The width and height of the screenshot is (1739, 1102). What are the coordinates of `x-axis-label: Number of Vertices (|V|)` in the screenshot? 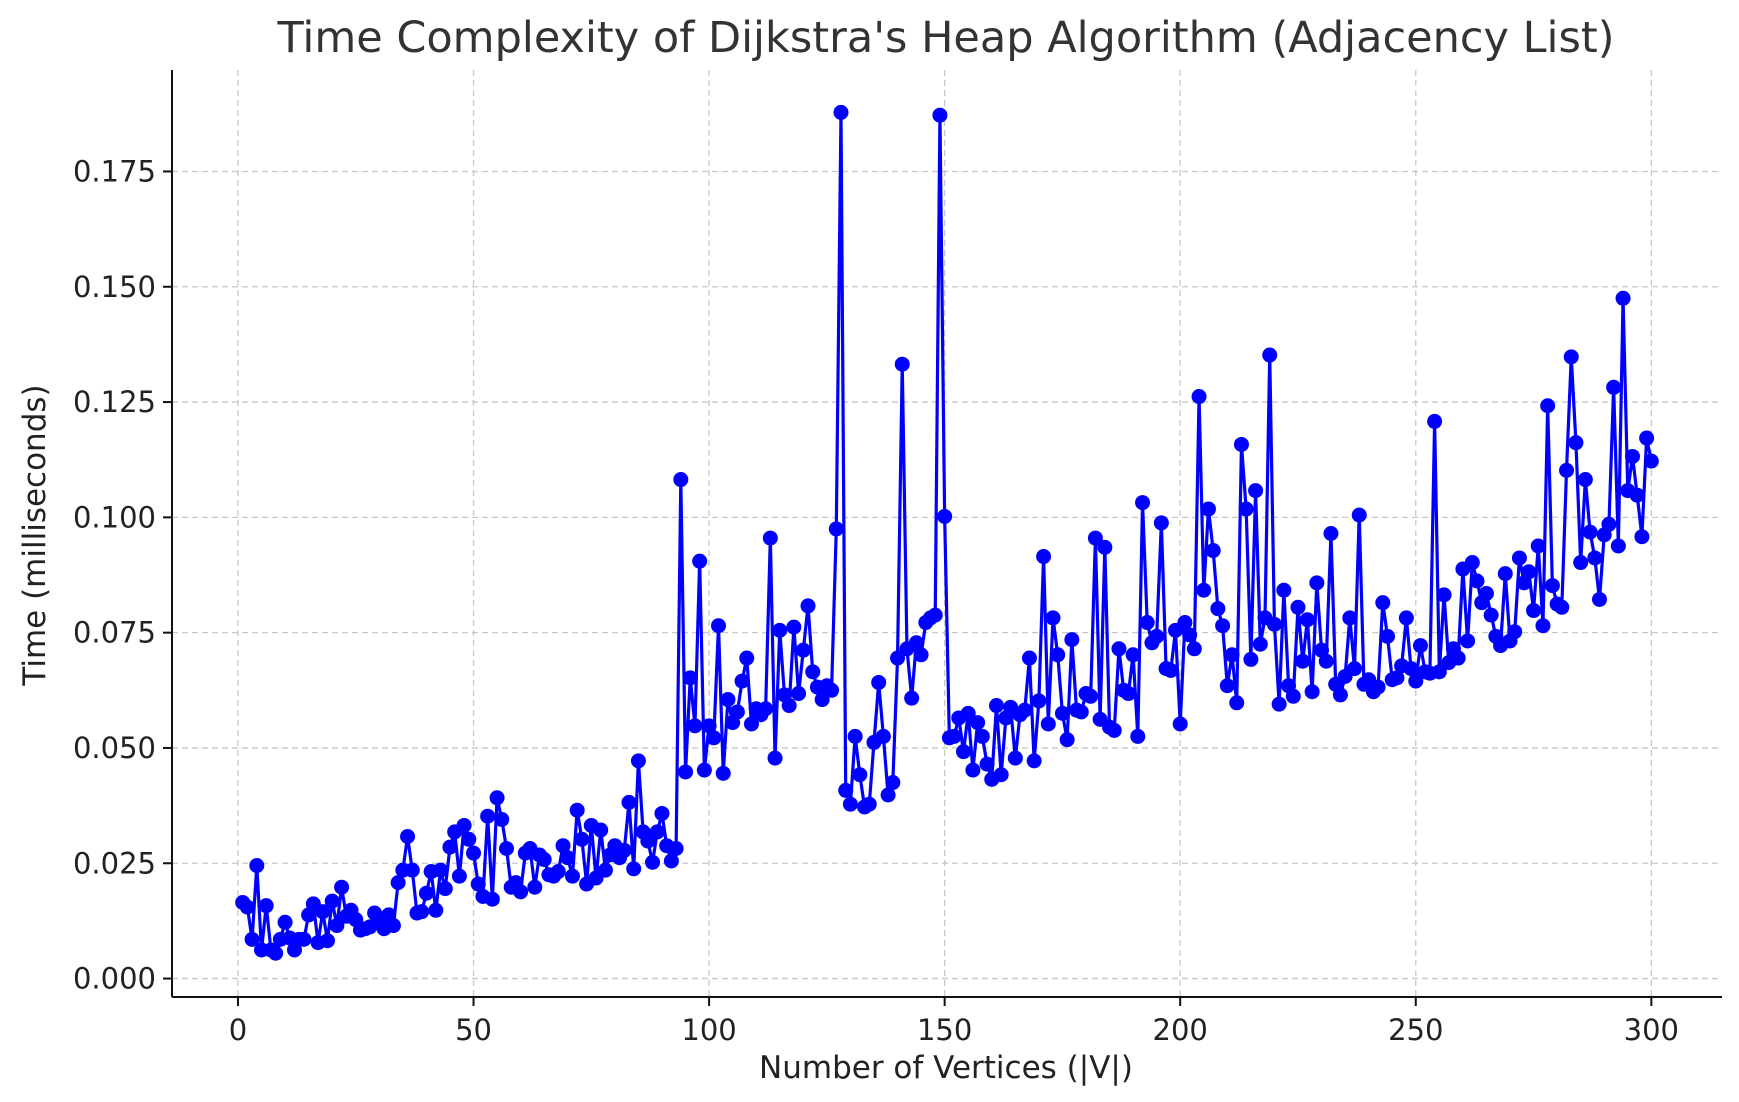 It's located at (946, 1068).